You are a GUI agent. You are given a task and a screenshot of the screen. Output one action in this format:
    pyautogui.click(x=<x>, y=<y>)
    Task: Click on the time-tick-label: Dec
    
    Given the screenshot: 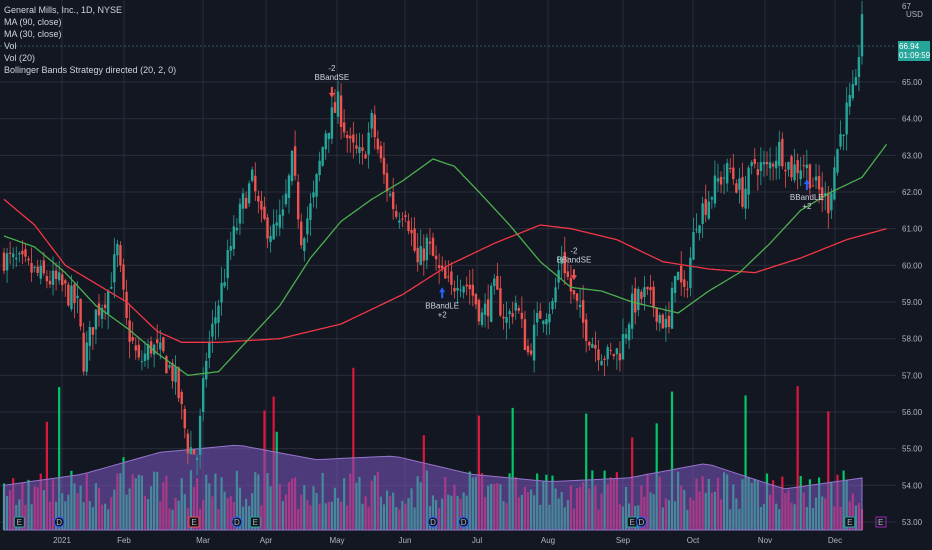 What is the action you would take?
    pyautogui.click(x=835, y=540)
    